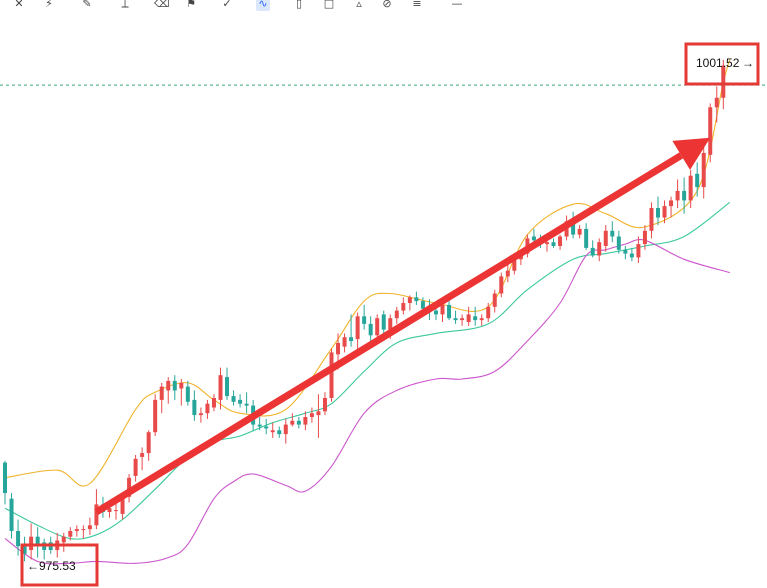 Image resolution: width=767 pixels, height=588 pixels. I want to click on bookmark-icon: ⚑, so click(191, 5).